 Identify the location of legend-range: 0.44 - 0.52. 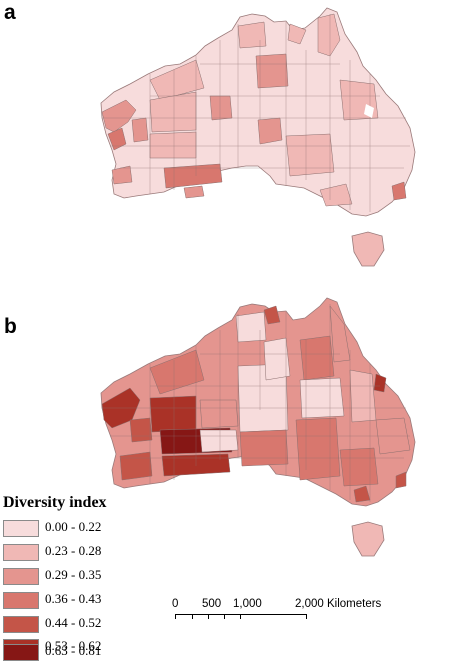
(73, 622).